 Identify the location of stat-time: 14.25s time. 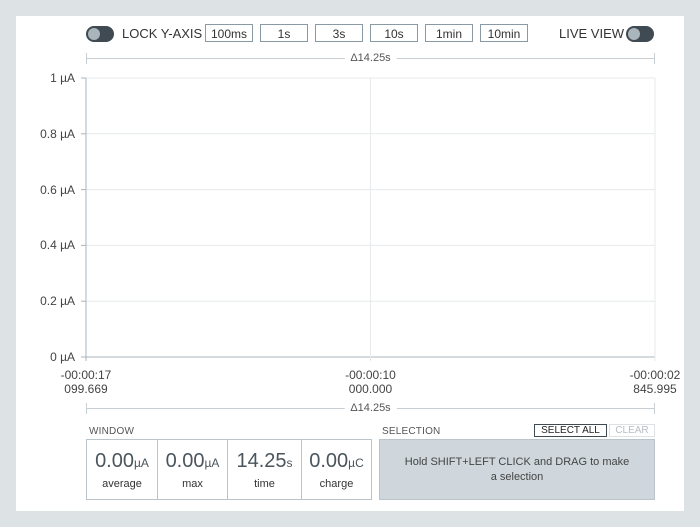
(265, 469).